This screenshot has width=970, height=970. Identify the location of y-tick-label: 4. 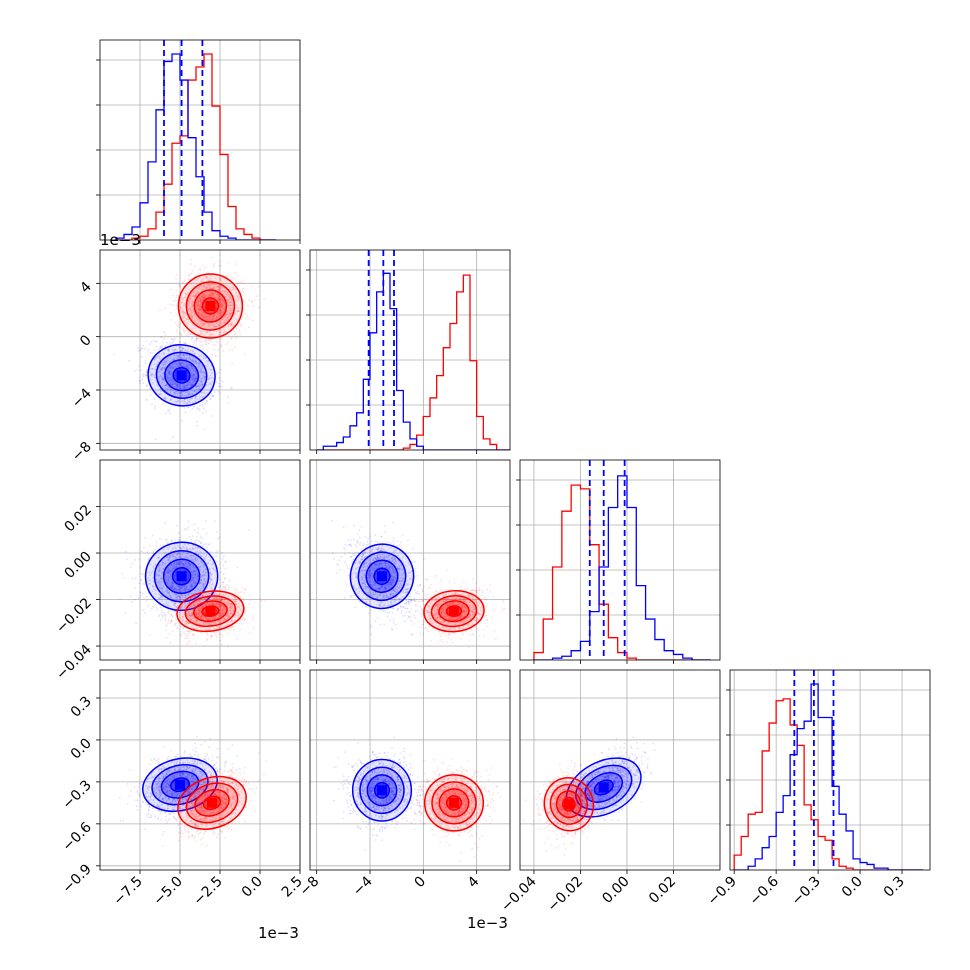
(86, 288).